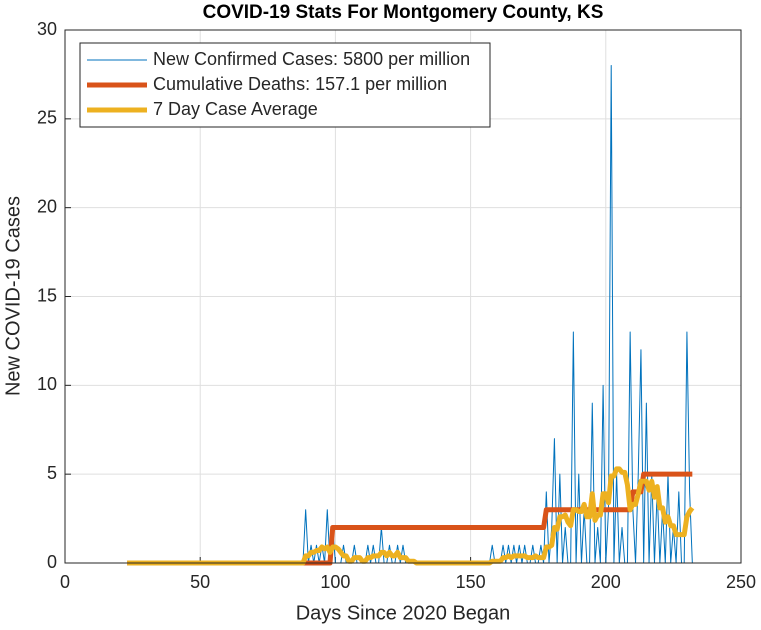 Image resolution: width=761 pixels, height=630 pixels. I want to click on legend-box, so click(285, 85).